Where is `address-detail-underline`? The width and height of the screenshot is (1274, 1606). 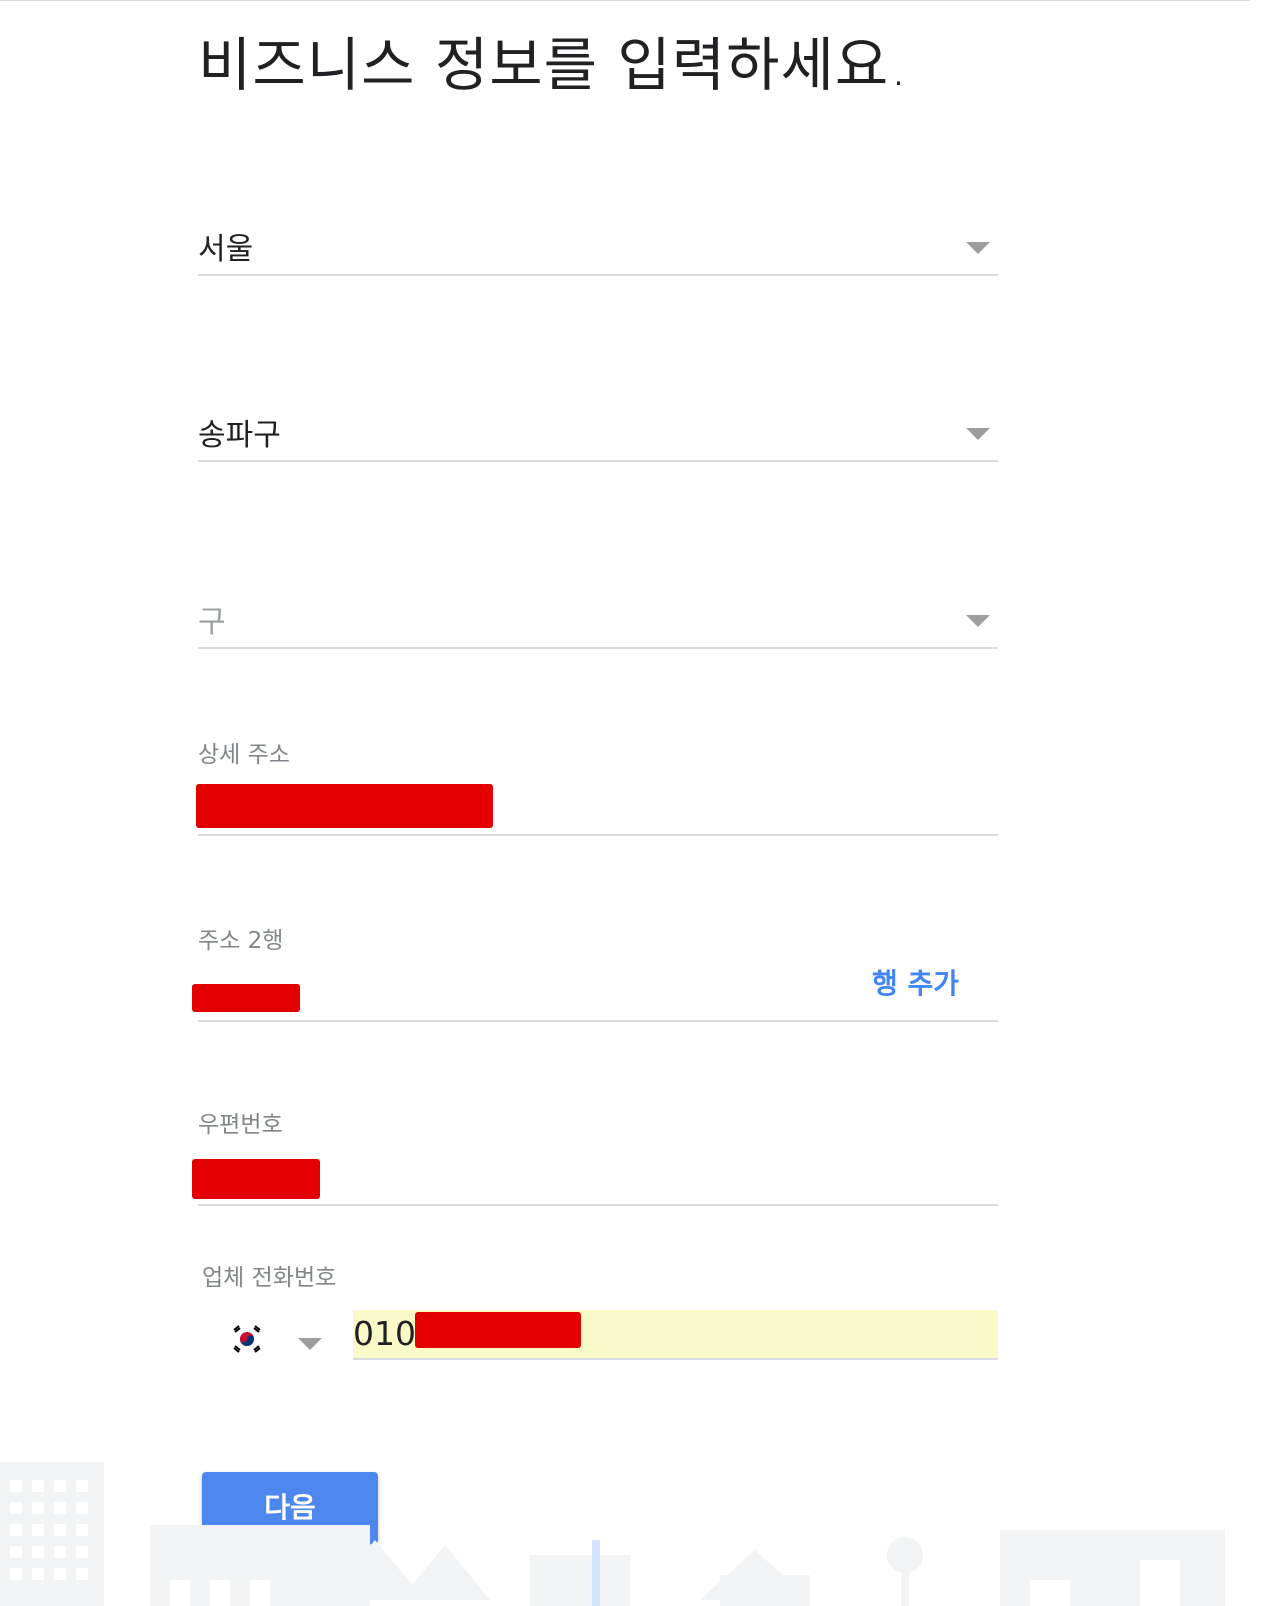
address-detail-underline is located at coordinates (598, 835).